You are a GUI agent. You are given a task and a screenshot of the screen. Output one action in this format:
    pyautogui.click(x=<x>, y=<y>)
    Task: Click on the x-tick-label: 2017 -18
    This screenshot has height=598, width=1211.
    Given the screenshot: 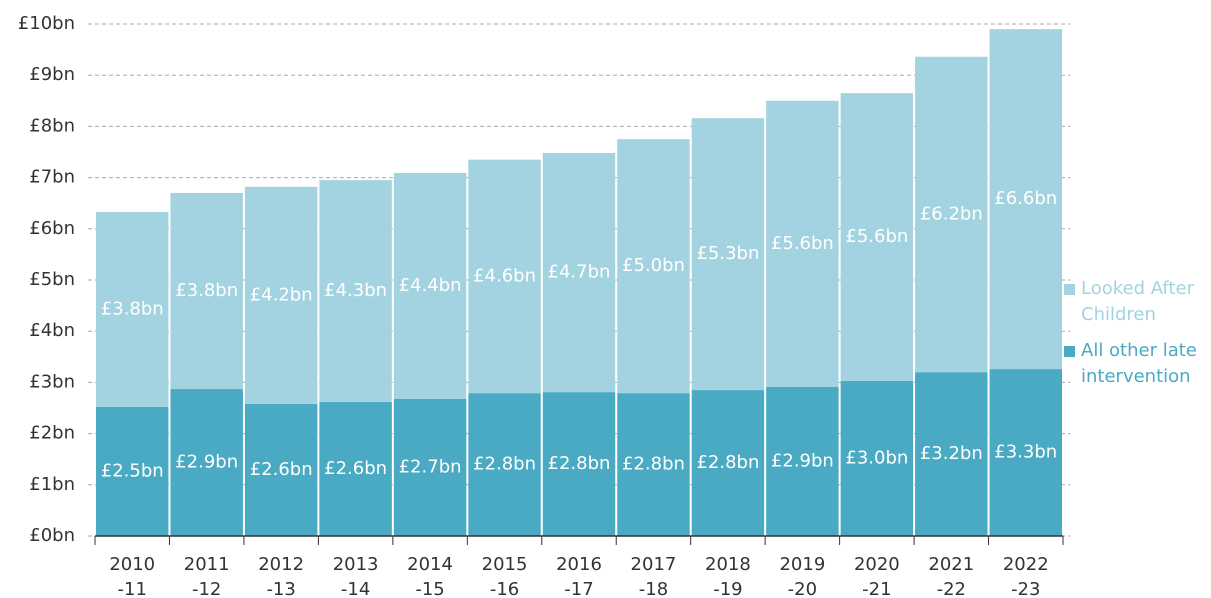 What is the action you would take?
    pyautogui.click(x=654, y=576)
    